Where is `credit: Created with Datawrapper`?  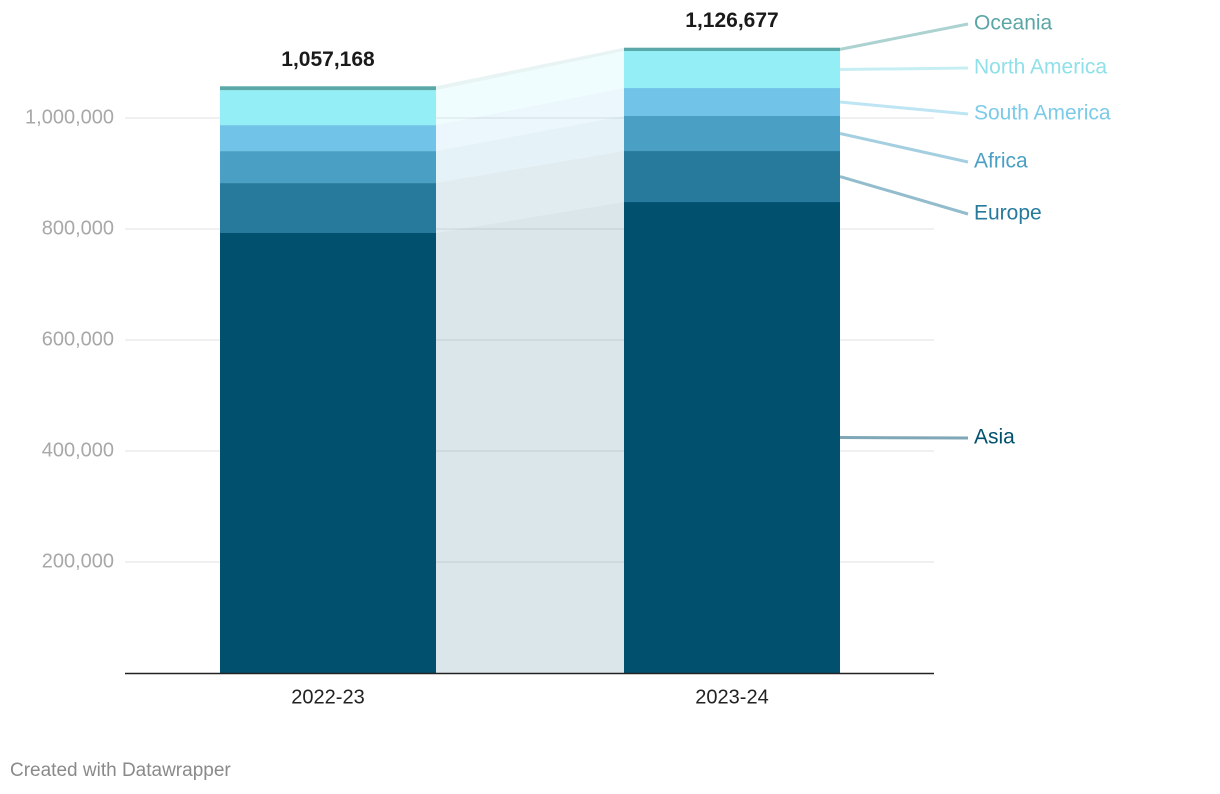
credit: Created with Datawrapper is located at coordinates (120, 770).